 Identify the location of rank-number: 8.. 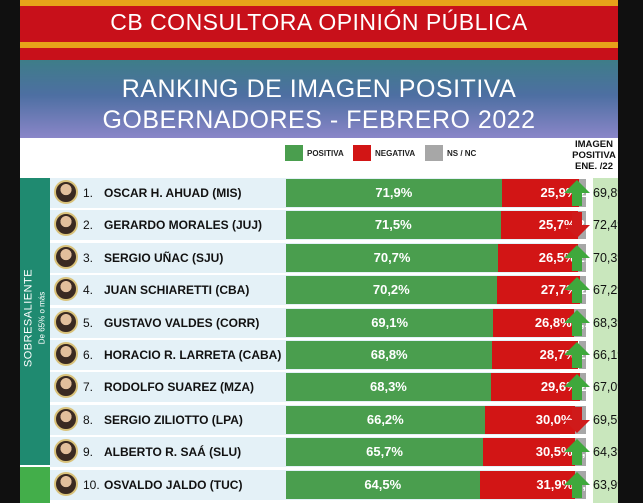
(88, 419).